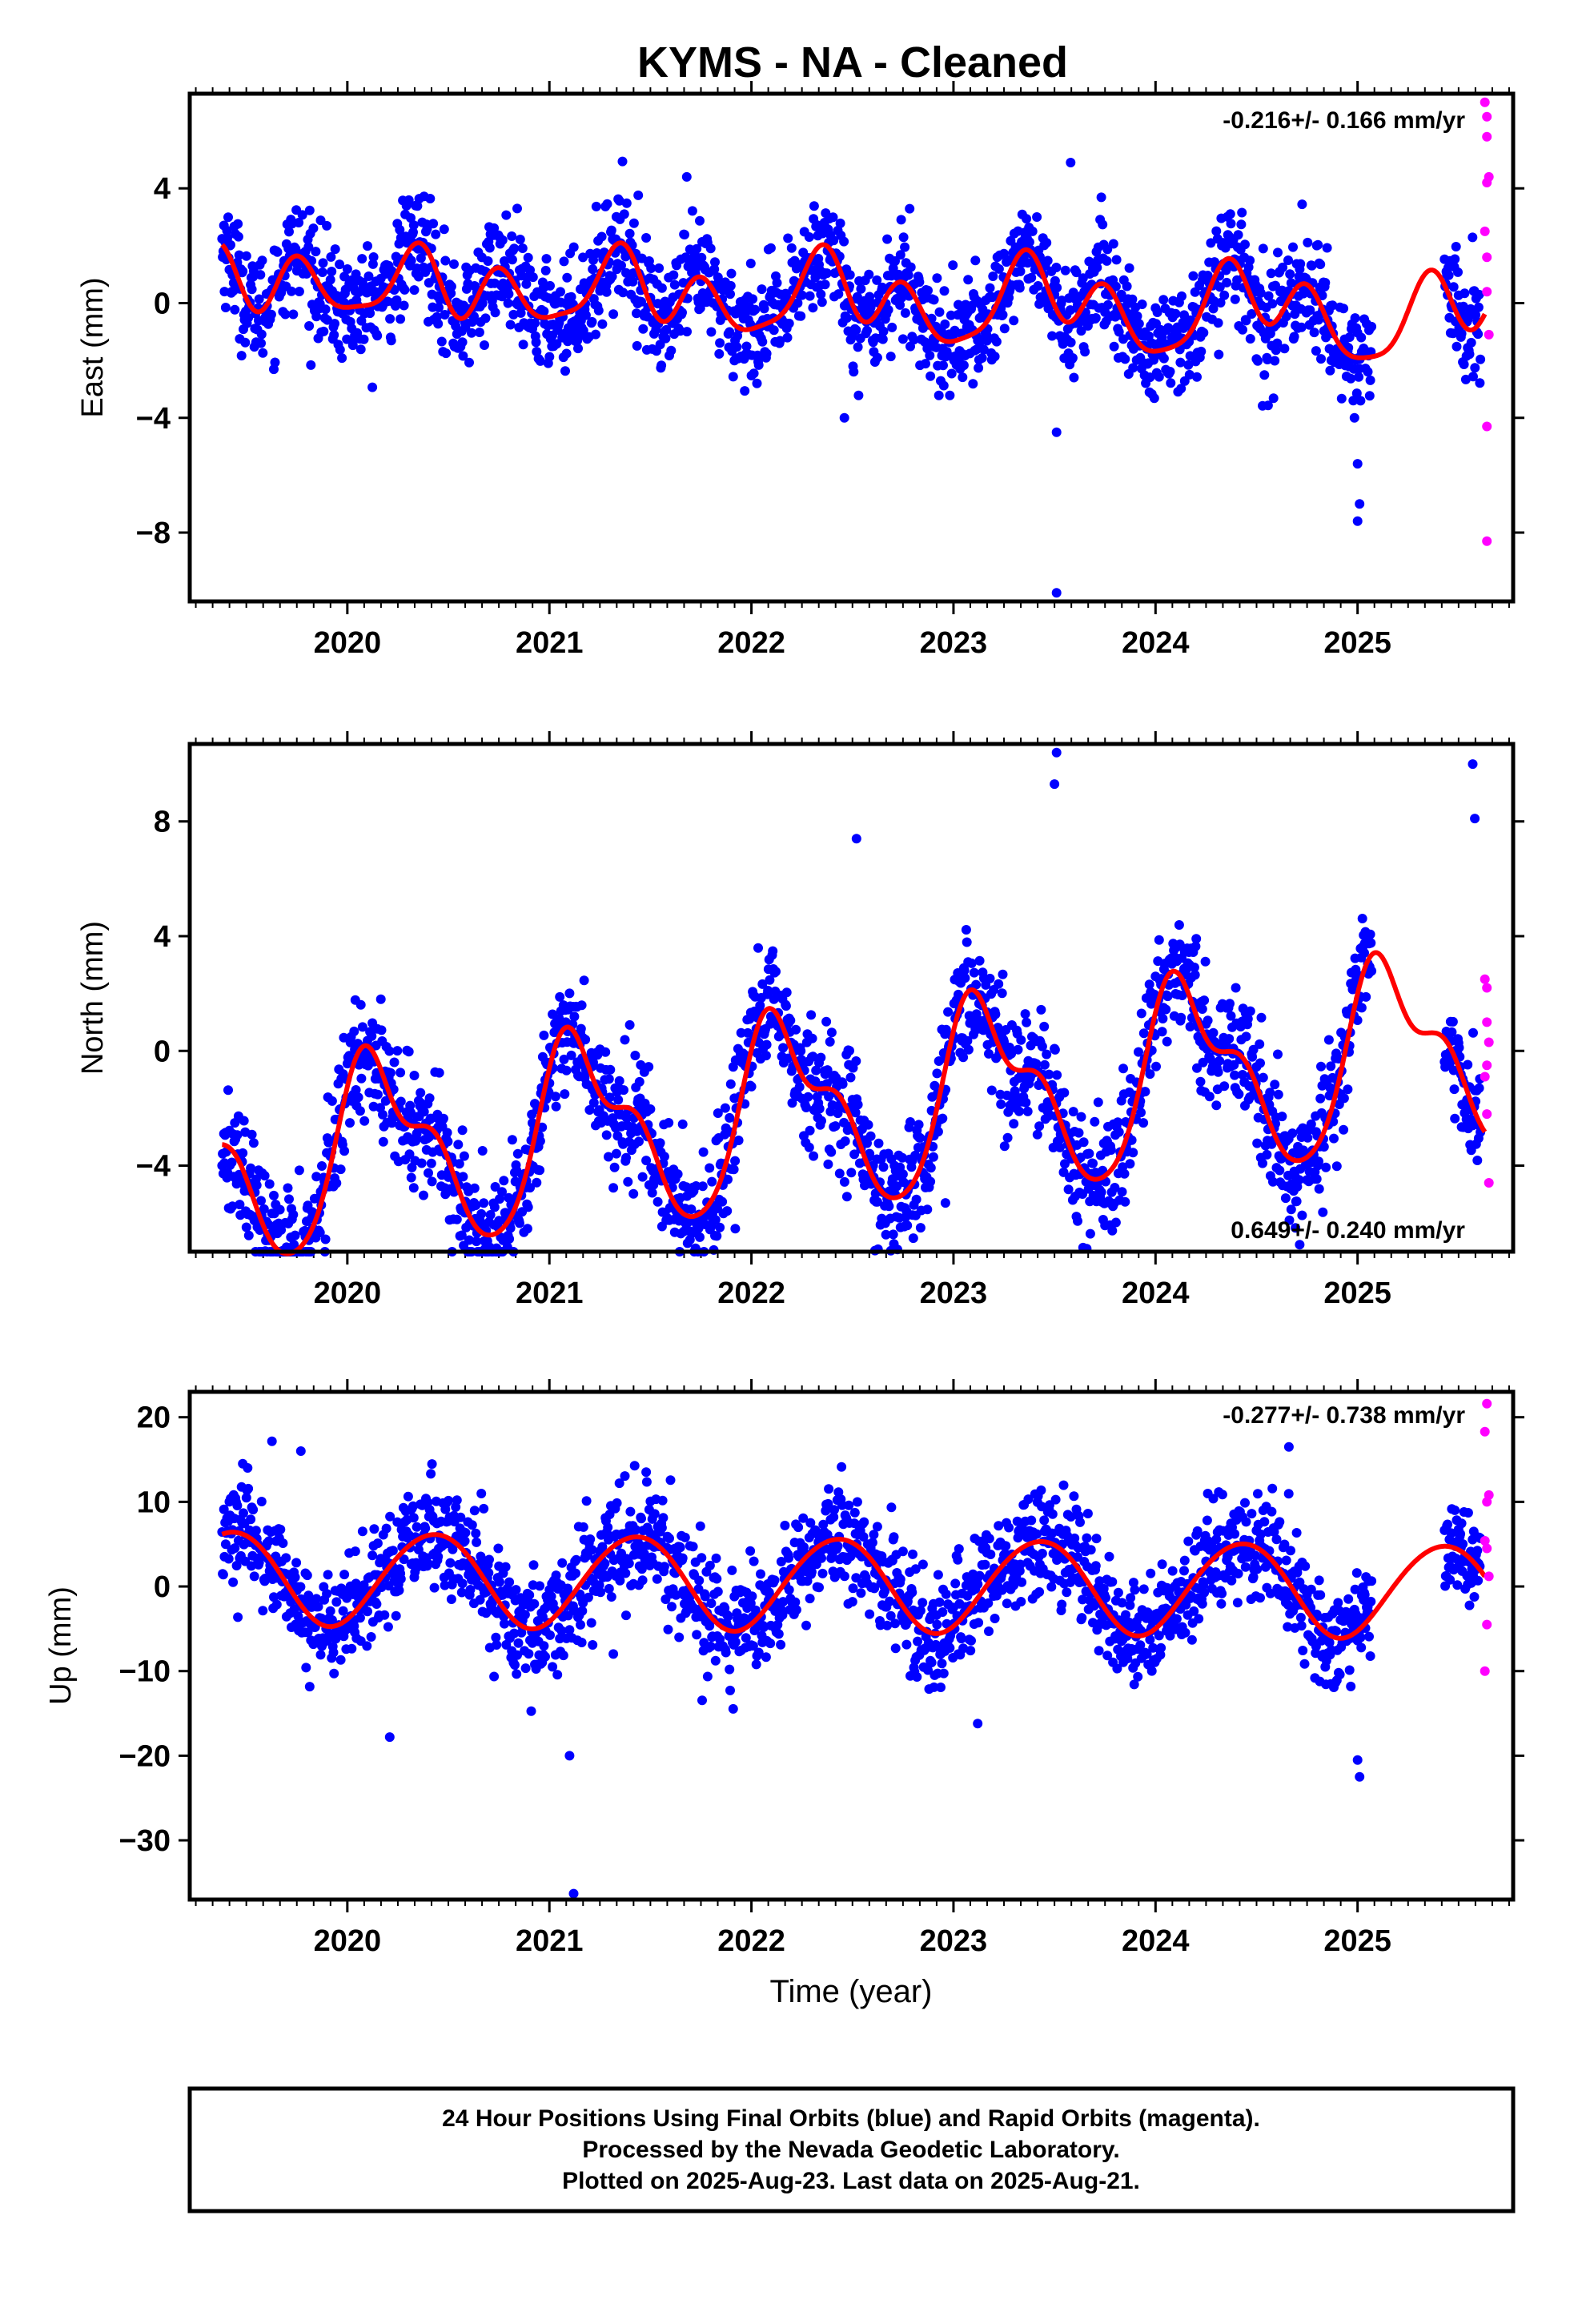 The height and width of the screenshot is (2324, 1582). What do you see at coordinates (1156, 1941) in the screenshot?
I see `up-xtick-label: 2024` at bounding box center [1156, 1941].